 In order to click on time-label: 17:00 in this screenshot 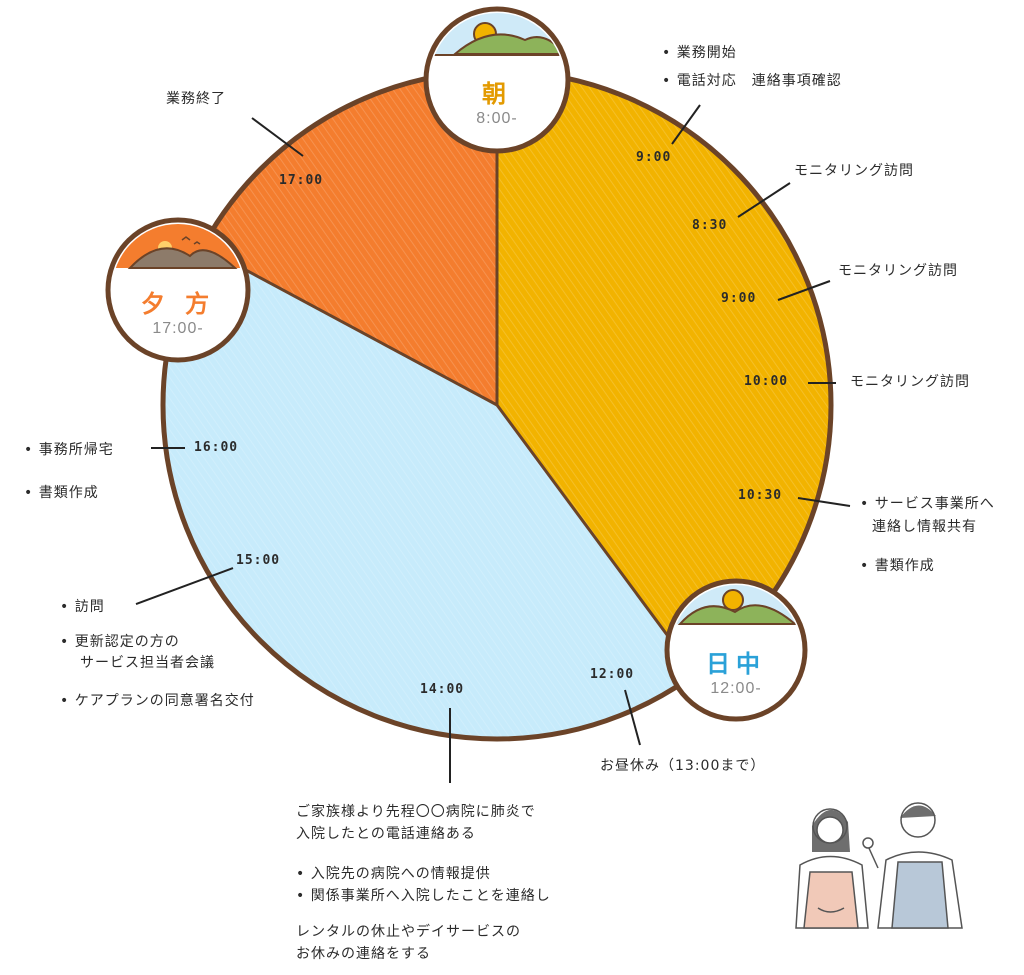, I will do `click(301, 180)`.